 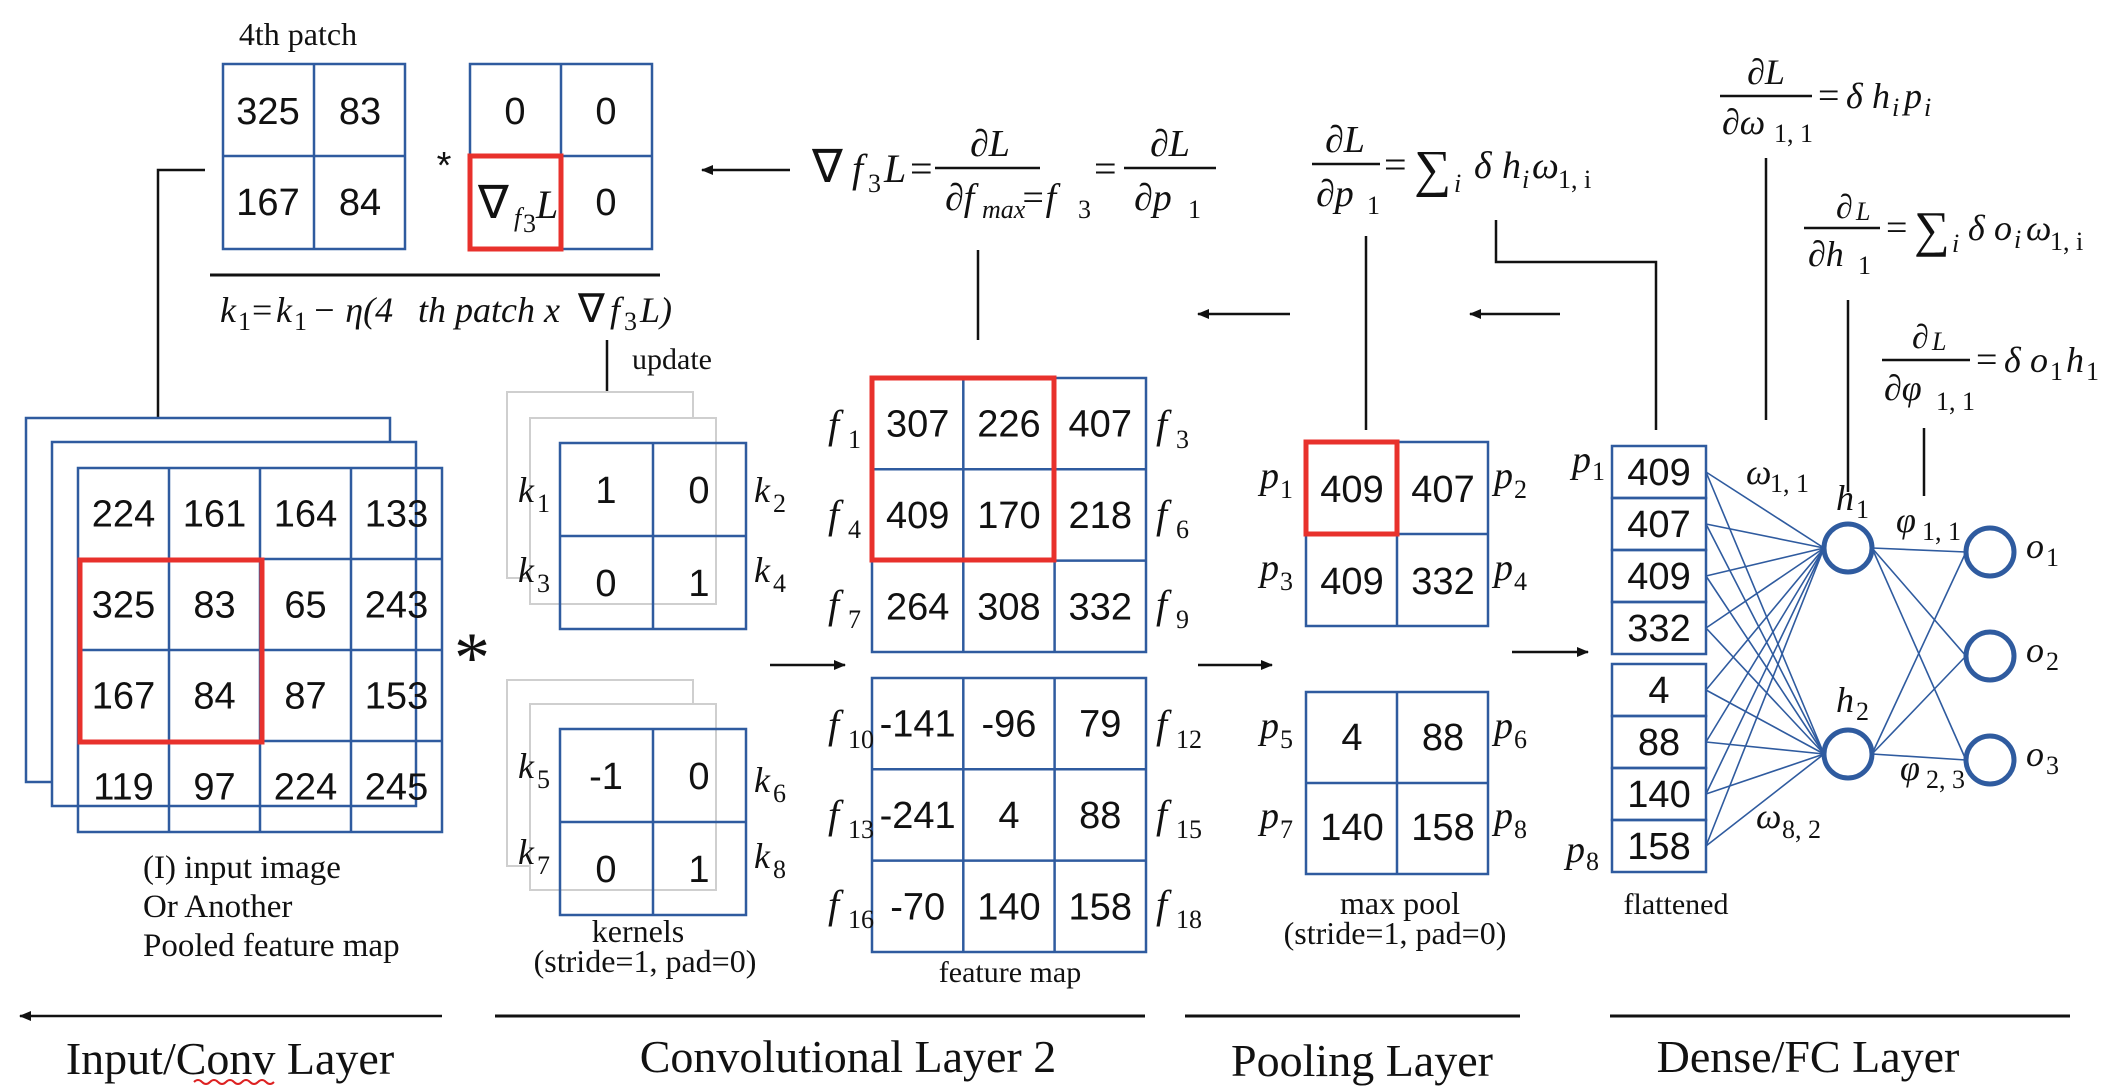 I want to click on svg-text: th patch x, so click(x=489, y=310).